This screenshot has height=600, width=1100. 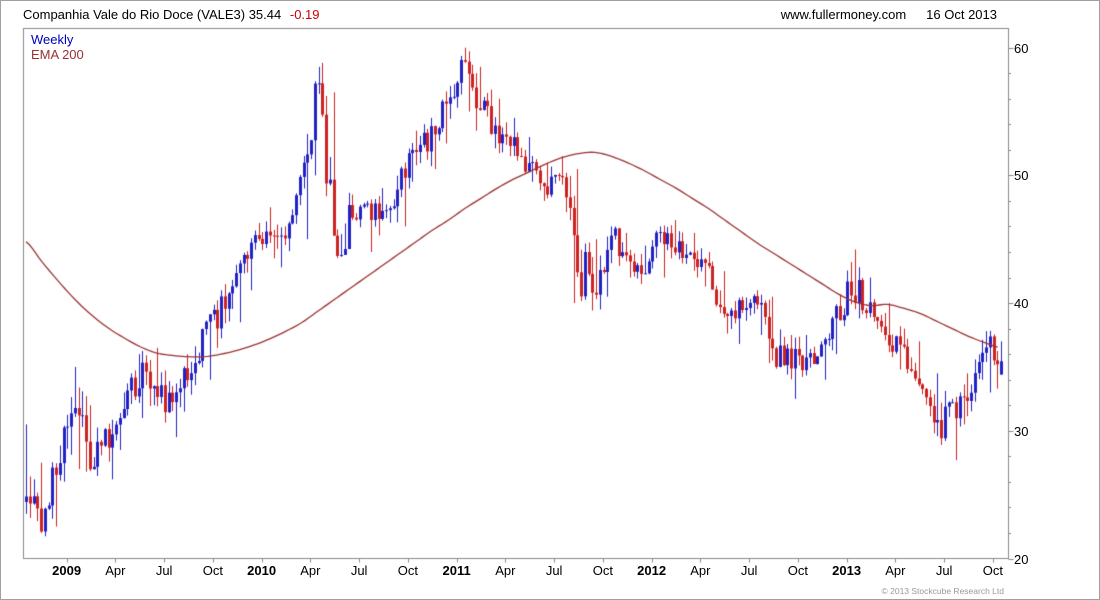 What do you see at coordinates (152, 14) in the screenshot?
I see `instrument-and-price: Companhia Vale do Rio Doce (VALE3) 35.44` at bounding box center [152, 14].